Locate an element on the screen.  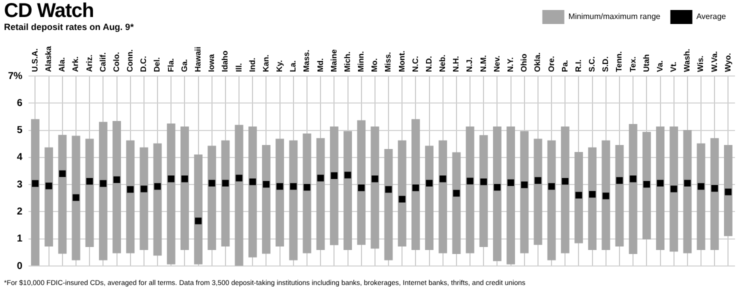
x-tick-label: Calif. is located at coordinates (103, 62).